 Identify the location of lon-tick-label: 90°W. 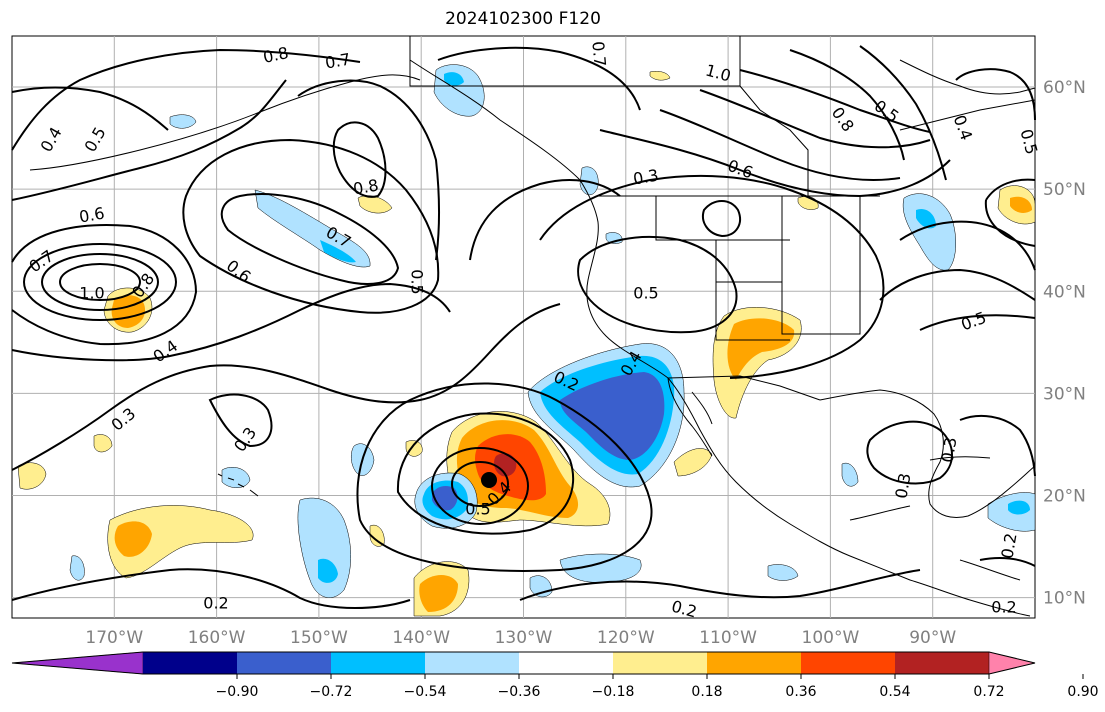
(932, 638).